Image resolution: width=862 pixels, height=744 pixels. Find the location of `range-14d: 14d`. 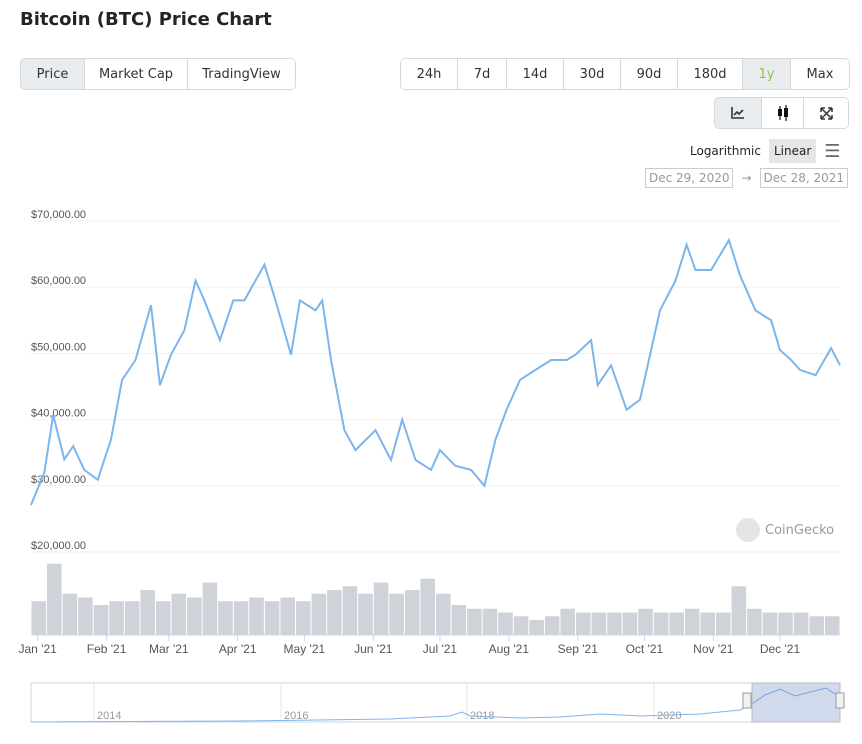

range-14d: 14d is located at coordinates (535, 74).